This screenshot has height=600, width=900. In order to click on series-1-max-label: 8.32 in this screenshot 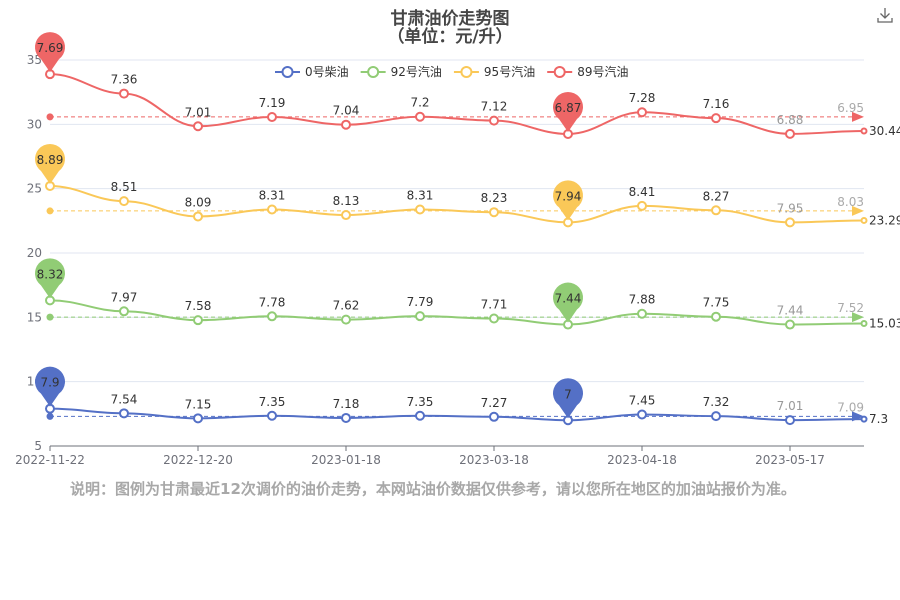, I will do `click(50, 274)`.